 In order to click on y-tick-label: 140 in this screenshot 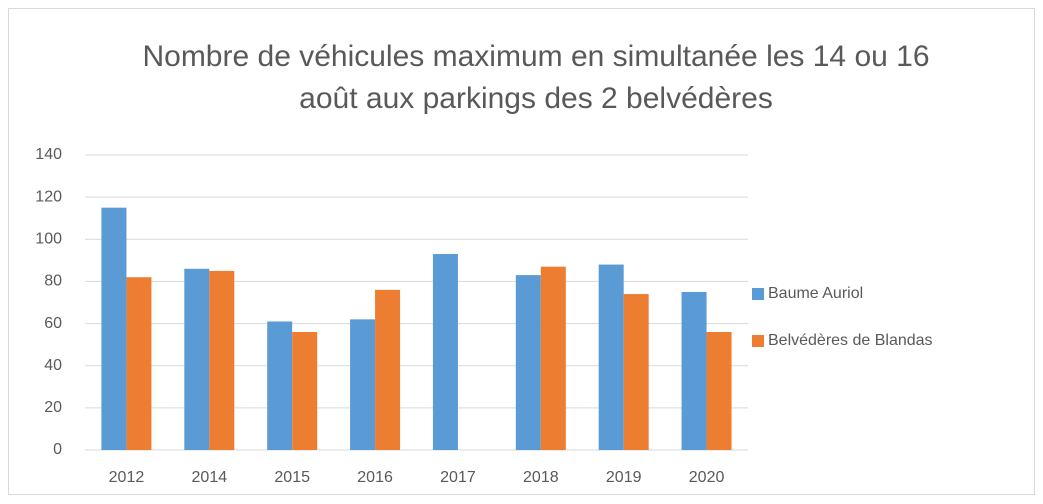, I will do `click(48, 154)`.